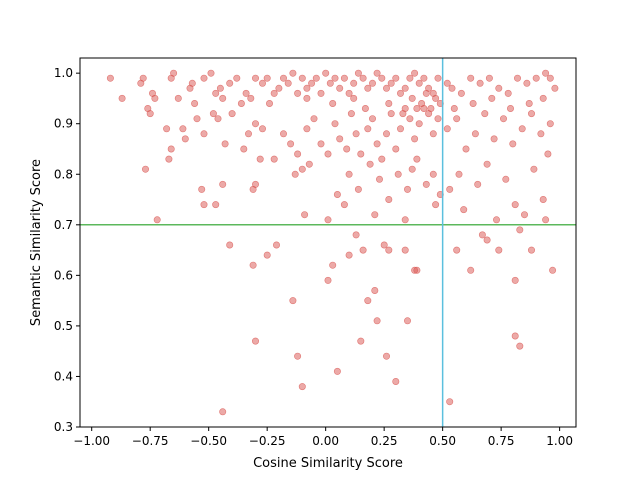 This screenshot has height=484, width=640. I want to click on y-tick-label: 0.3, so click(63, 427).